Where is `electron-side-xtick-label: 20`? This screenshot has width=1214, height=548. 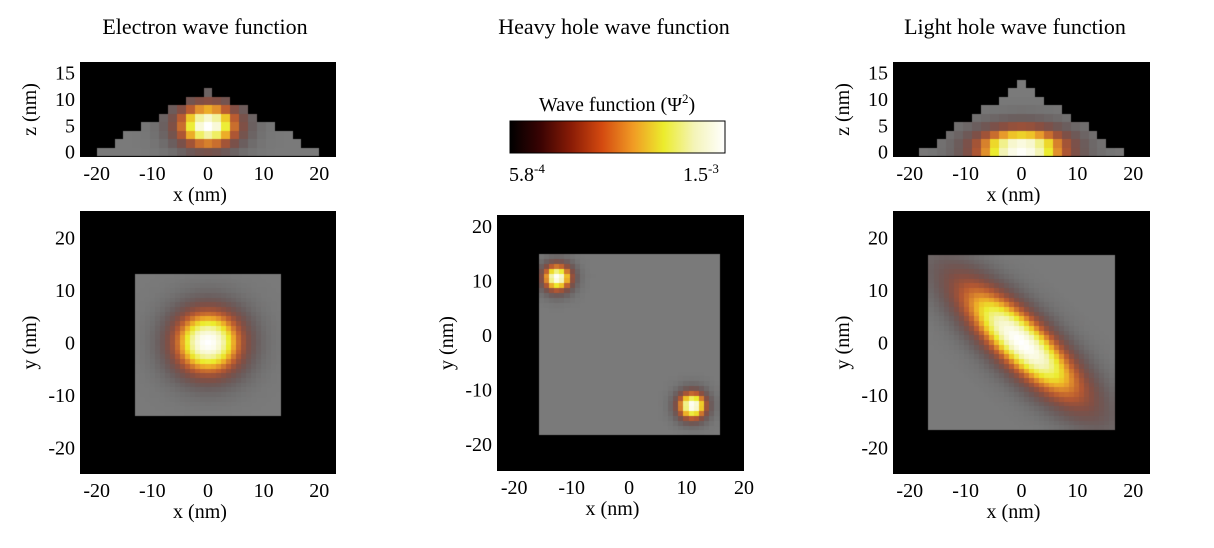 electron-side-xtick-label: 20 is located at coordinates (319, 174).